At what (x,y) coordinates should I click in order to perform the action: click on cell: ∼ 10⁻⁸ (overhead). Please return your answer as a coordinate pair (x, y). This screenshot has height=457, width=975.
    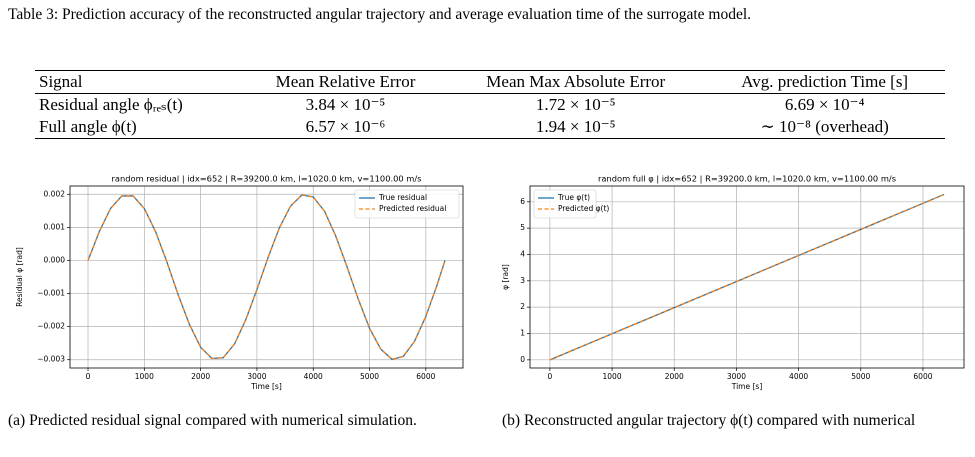
    Looking at the image, I should click on (824, 126).